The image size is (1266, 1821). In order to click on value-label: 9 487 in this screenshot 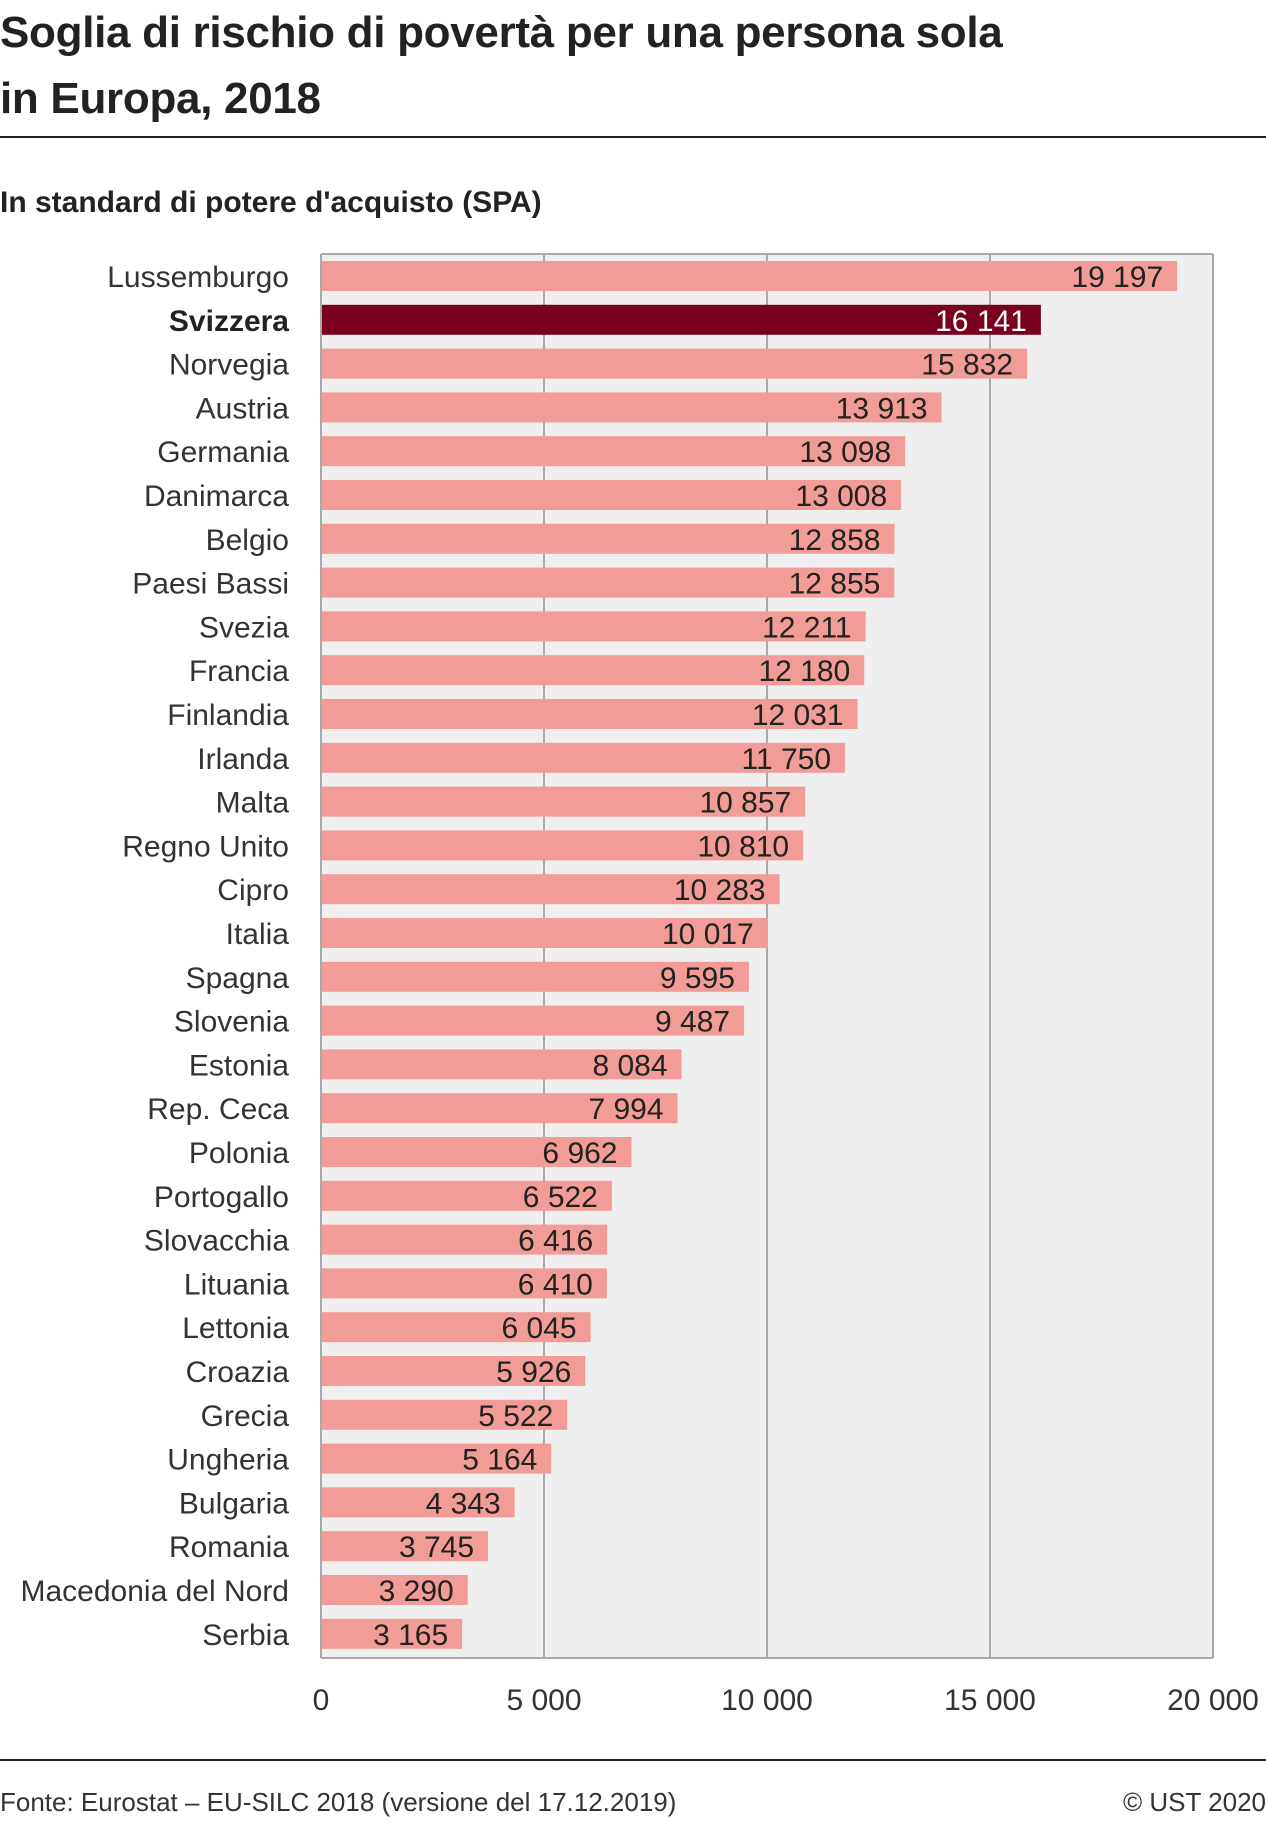, I will do `click(692, 1022)`.